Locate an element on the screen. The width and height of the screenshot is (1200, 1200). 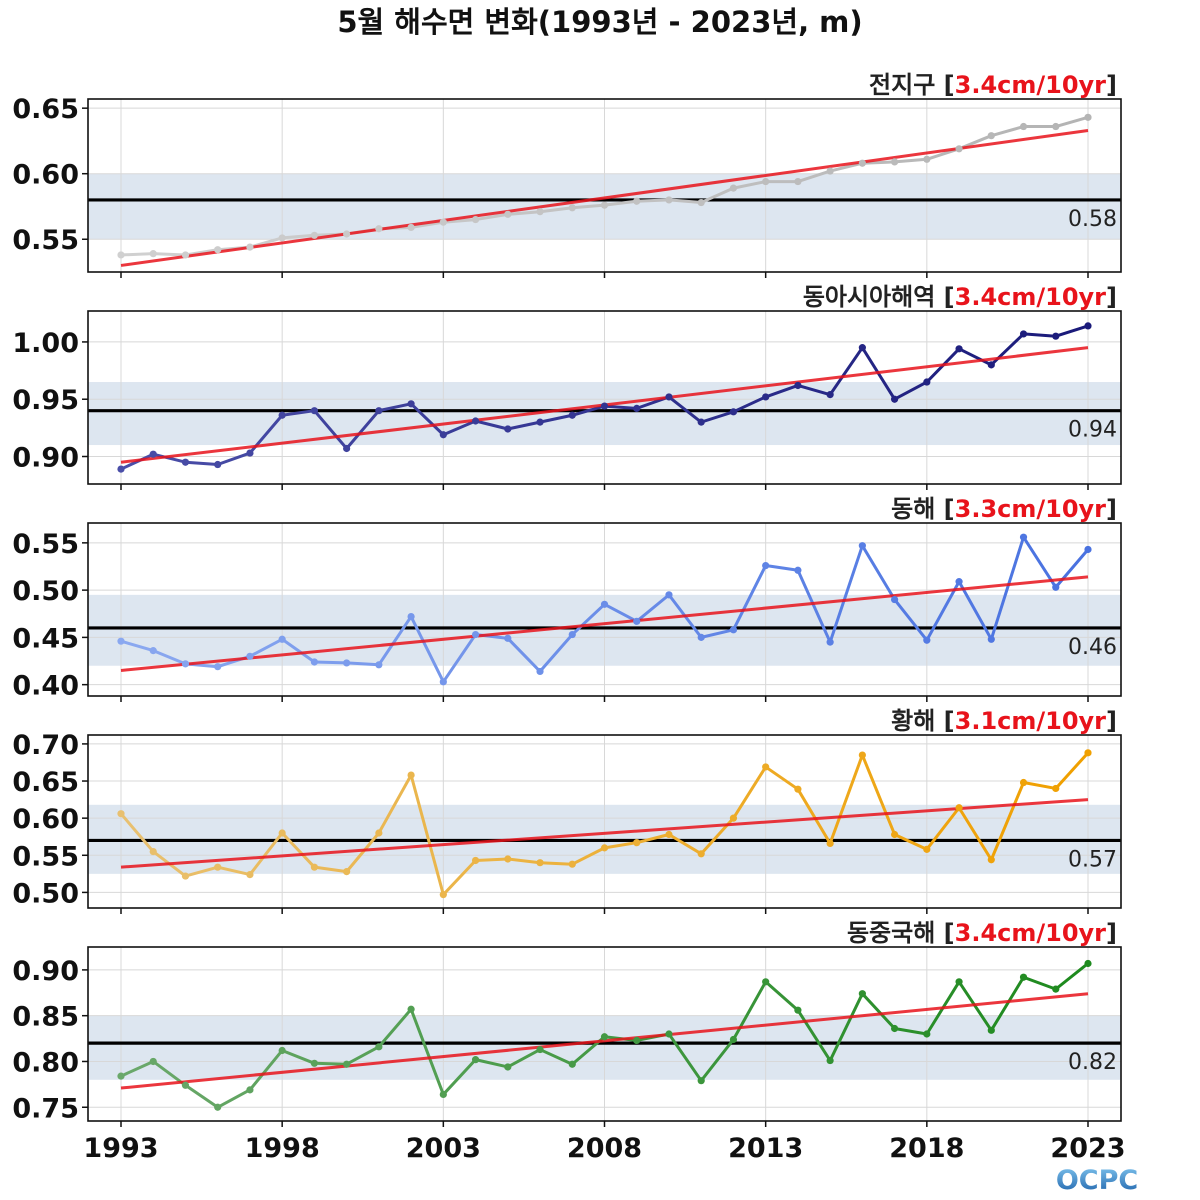
svg-text: OCPC is located at coordinates (1097, 1180).